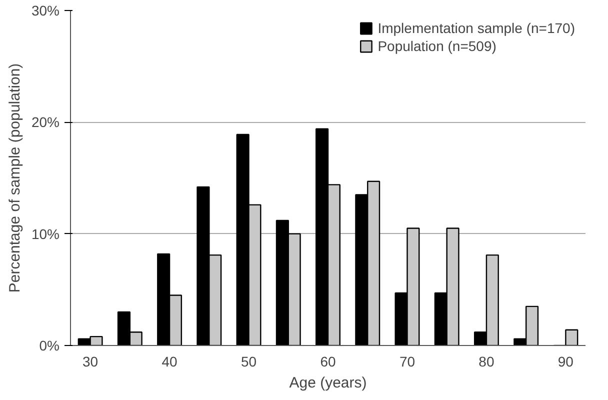 The height and width of the screenshot is (400, 608). Describe the element at coordinates (90, 362) in the screenshot. I see `x-tick-label: 30` at that location.